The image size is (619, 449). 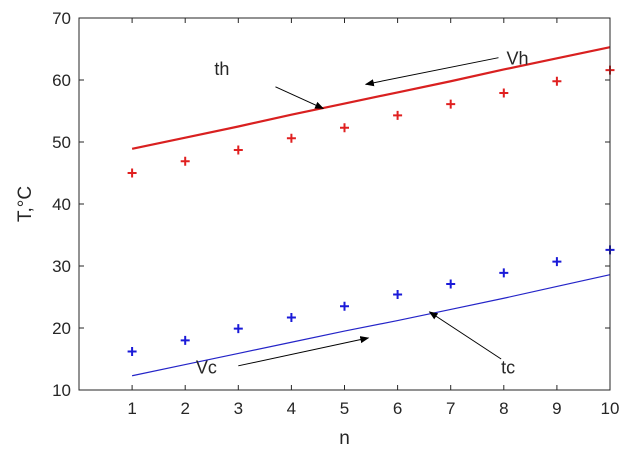 I want to click on y-tick-label: 30, so click(x=61, y=266).